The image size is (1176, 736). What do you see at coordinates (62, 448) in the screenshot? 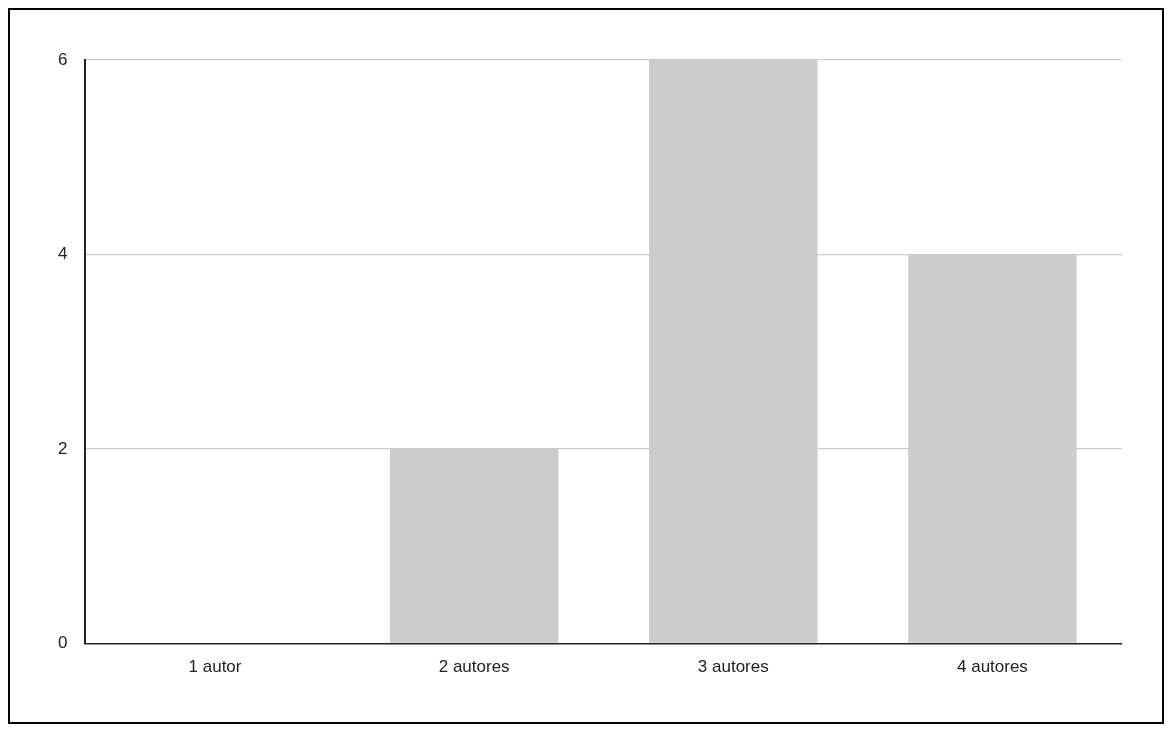
I see `y-tick-label: 2` at bounding box center [62, 448].